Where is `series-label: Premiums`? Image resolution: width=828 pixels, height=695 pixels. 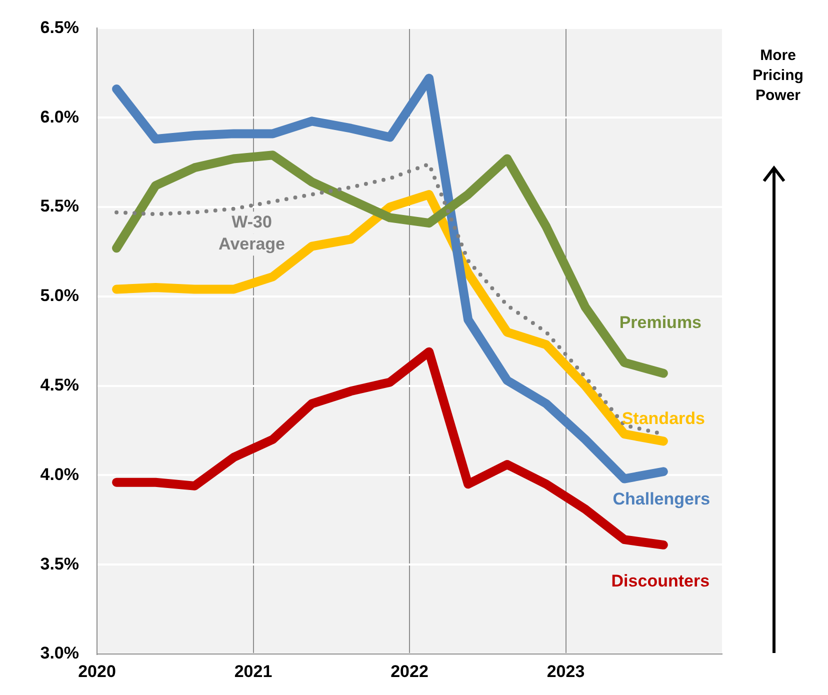
series-label: Premiums is located at coordinates (660, 322).